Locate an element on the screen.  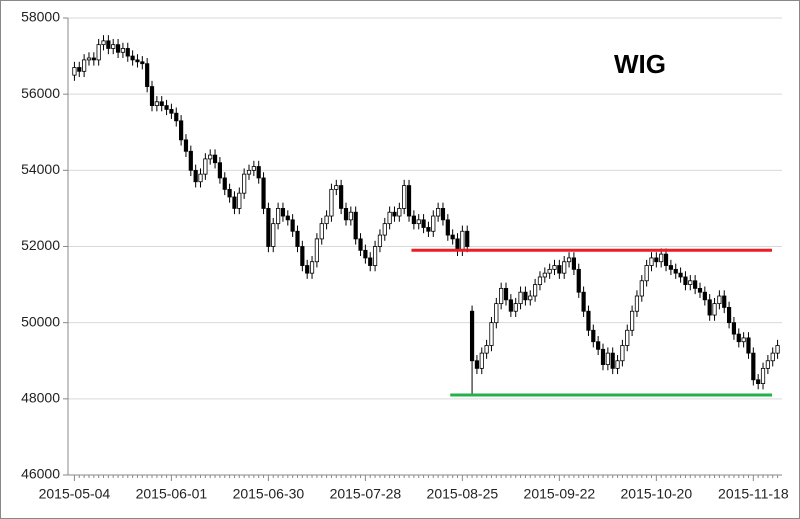
x-tick-label: 2015-05-04 is located at coordinates (75, 494).